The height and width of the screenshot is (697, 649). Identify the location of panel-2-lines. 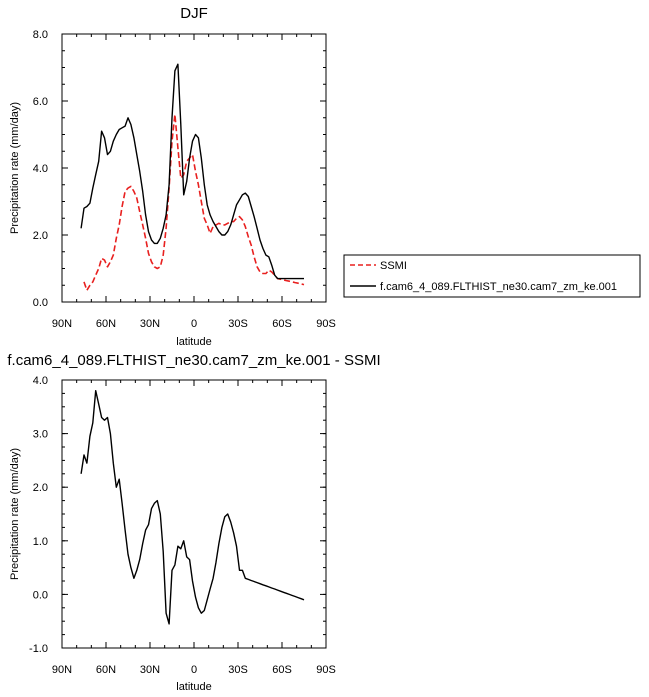
(192, 507).